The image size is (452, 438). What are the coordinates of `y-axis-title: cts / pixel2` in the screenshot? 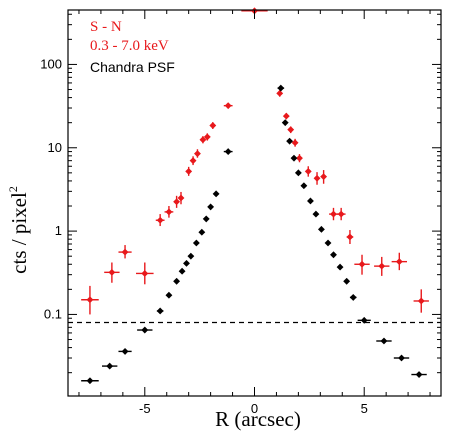 It's located at (18, 230).